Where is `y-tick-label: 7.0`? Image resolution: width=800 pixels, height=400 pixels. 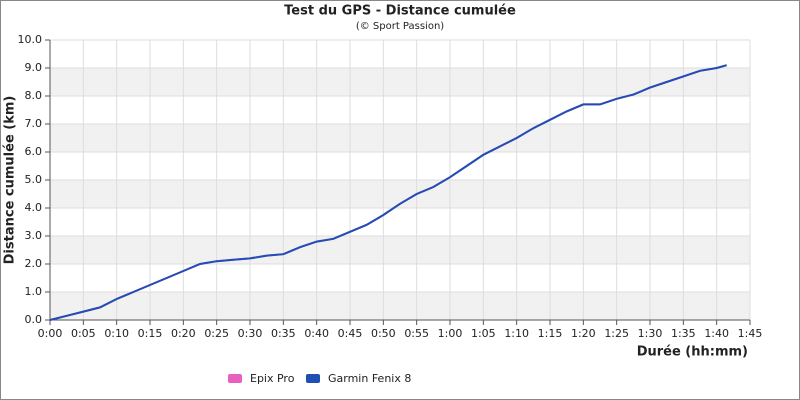
y-tick-label: 7.0 is located at coordinates (34, 123).